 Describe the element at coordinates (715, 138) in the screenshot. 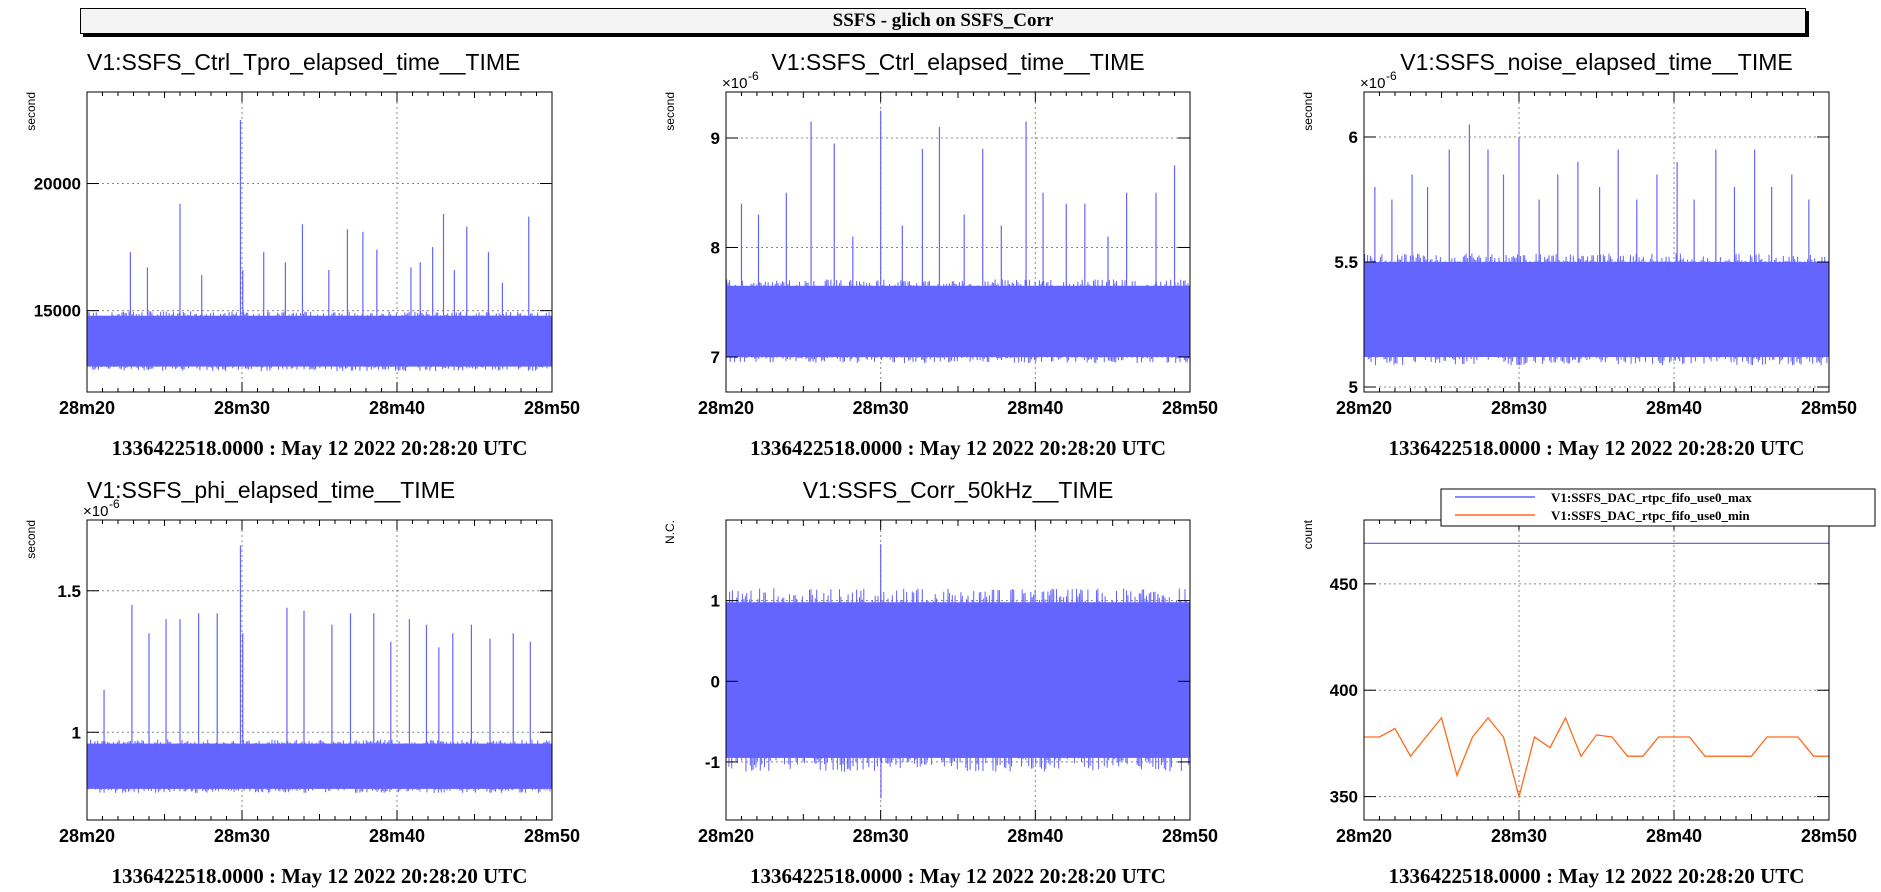

I see `y-tick-label: 9` at that location.